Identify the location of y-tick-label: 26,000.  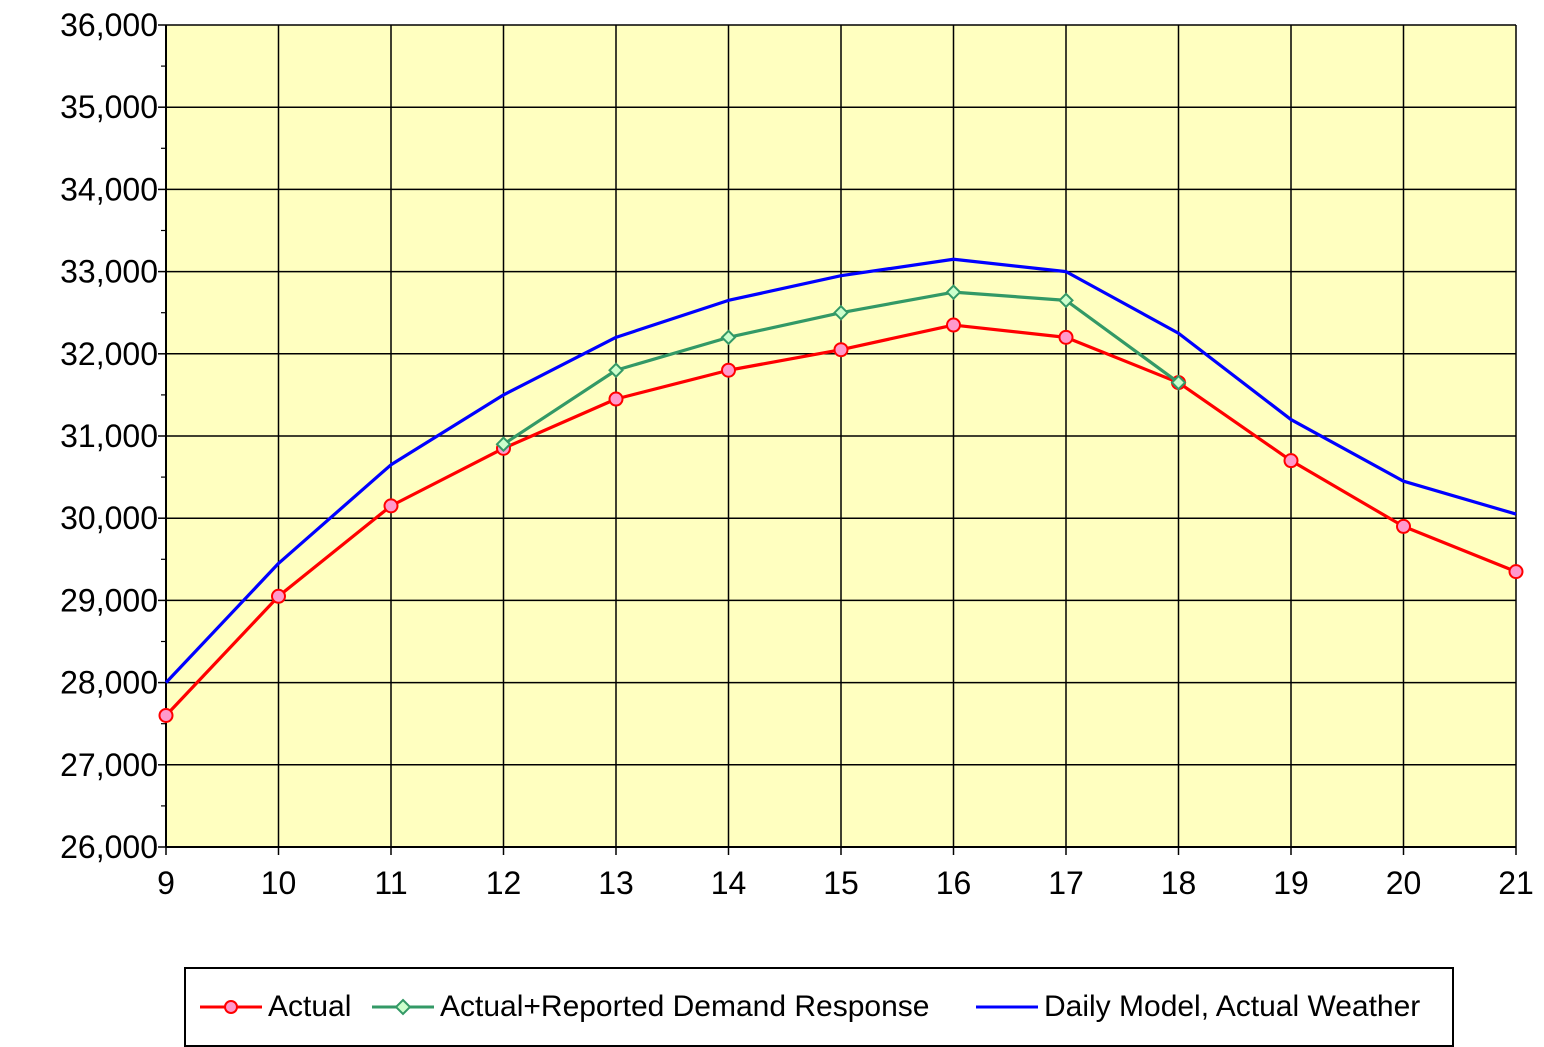
(109, 847).